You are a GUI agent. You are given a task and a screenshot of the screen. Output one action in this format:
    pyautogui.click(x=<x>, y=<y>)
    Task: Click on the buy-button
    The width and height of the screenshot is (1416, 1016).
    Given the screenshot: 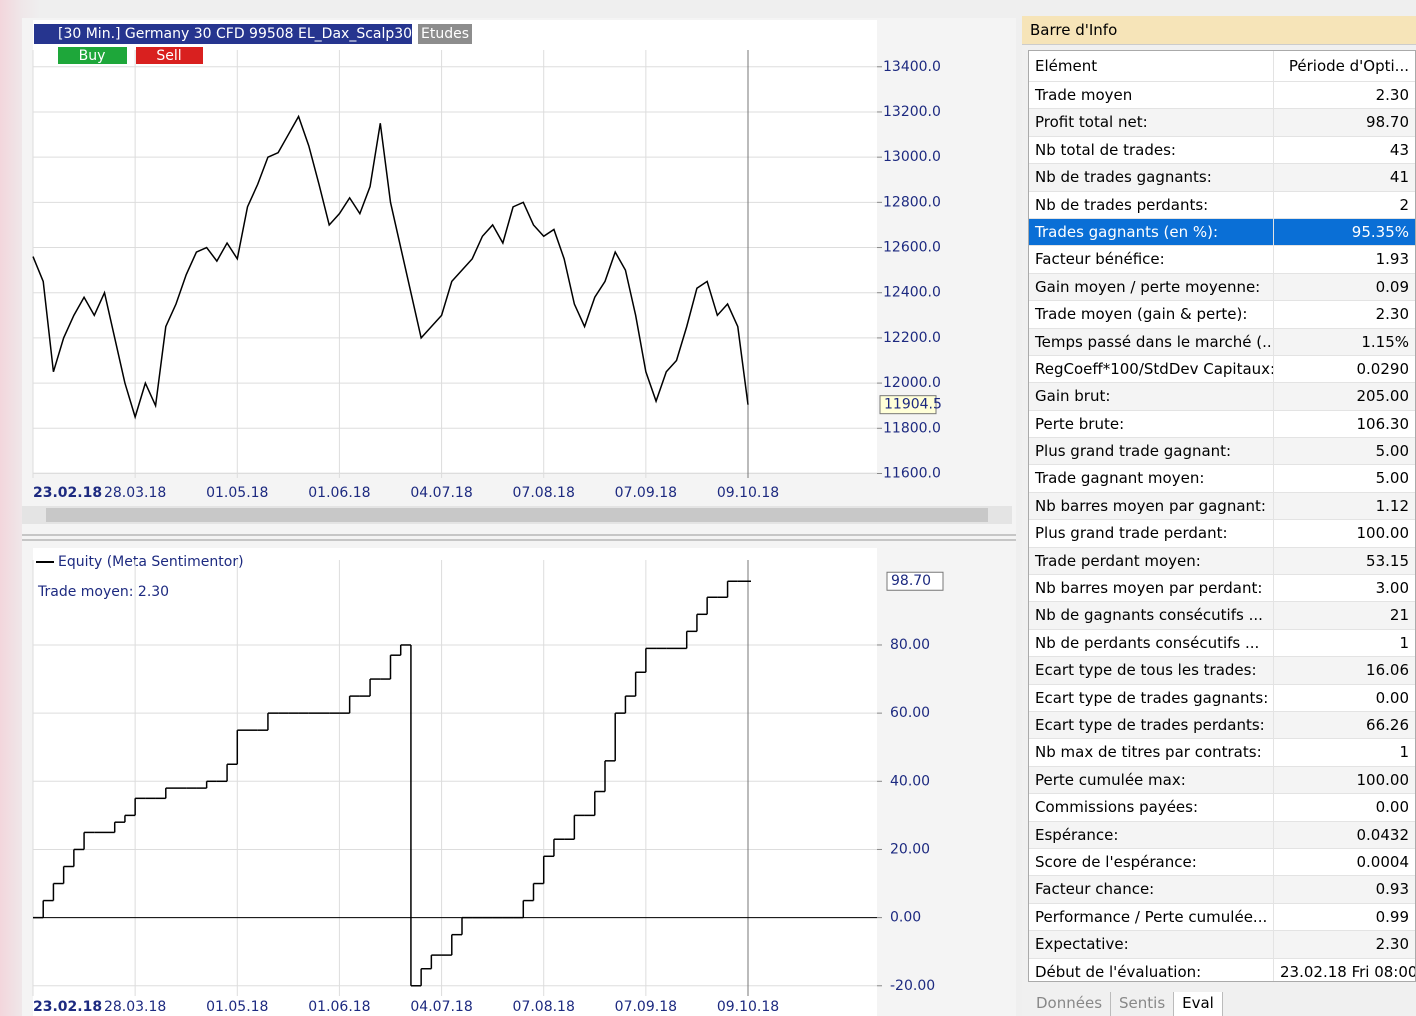 What is the action you would take?
    pyautogui.click(x=92, y=55)
    